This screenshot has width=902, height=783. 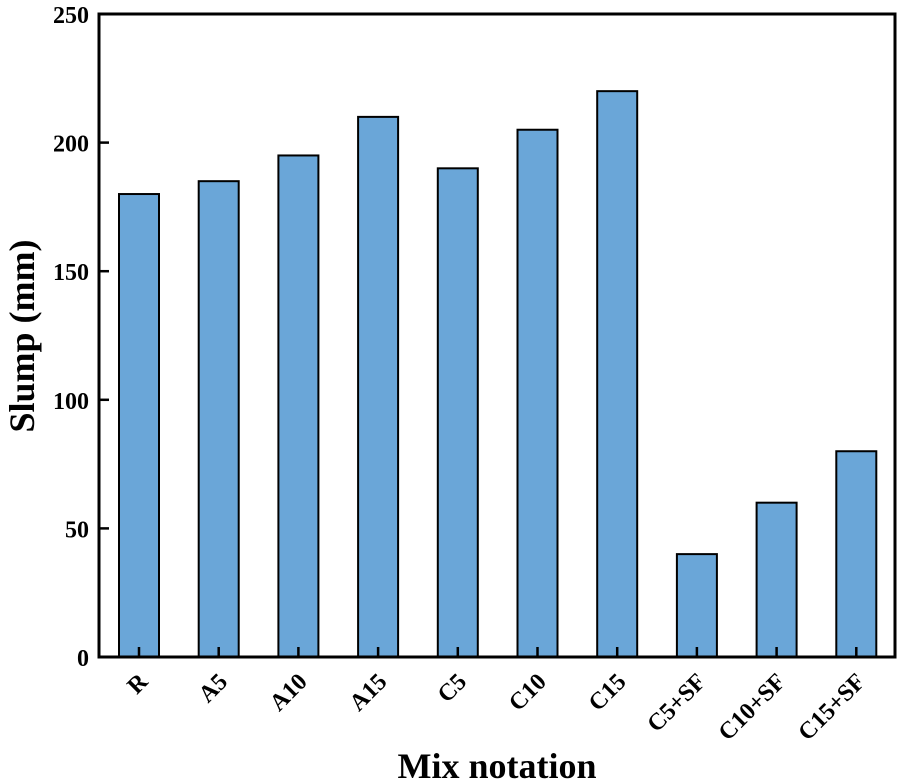 I want to click on bar-C15, so click(x=617, y=374).